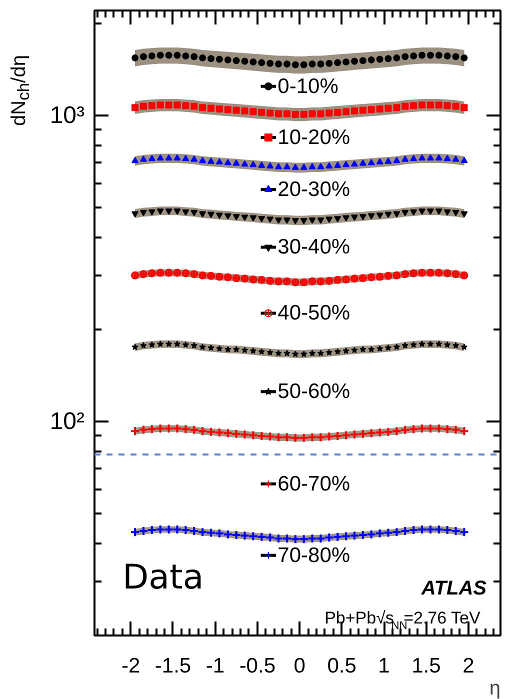  I want to click on x-tick-label: 0, so click(300, 666).